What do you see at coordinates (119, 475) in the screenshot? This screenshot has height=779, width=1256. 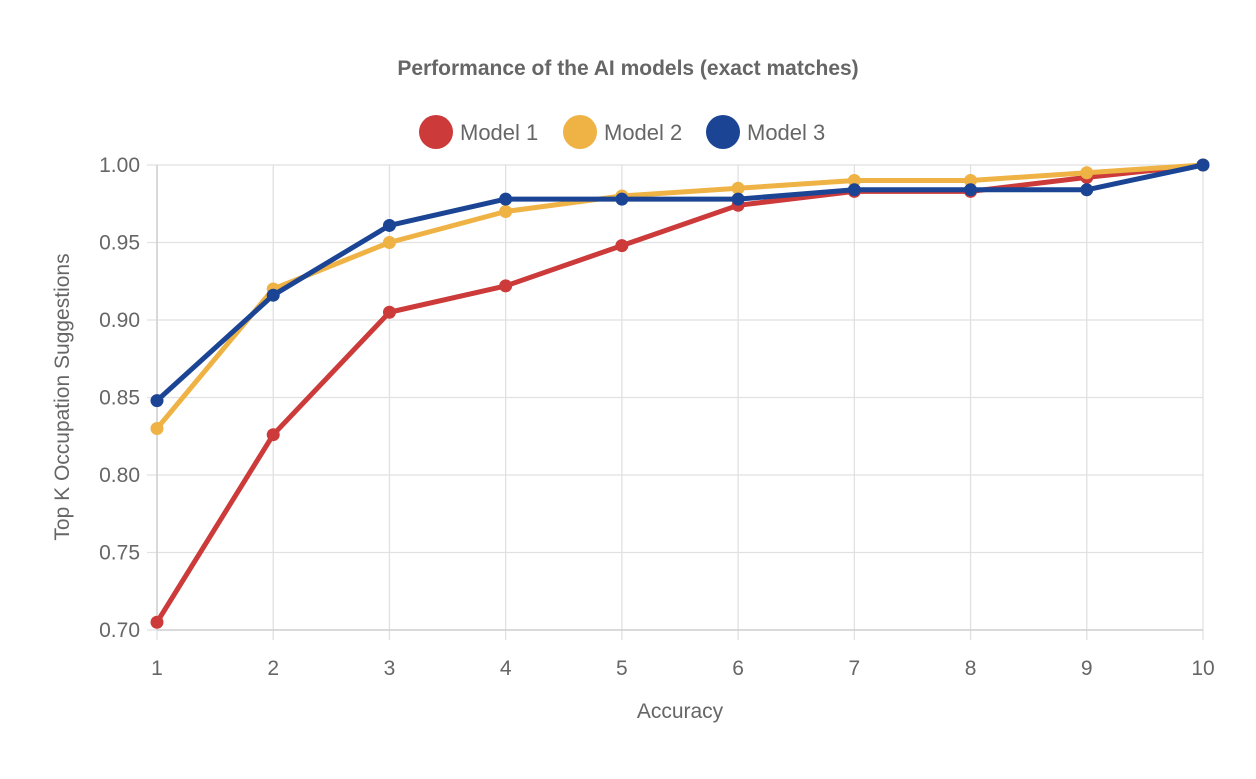 I see `y-tick-label: 0.80` at bounding box center [119, 475].